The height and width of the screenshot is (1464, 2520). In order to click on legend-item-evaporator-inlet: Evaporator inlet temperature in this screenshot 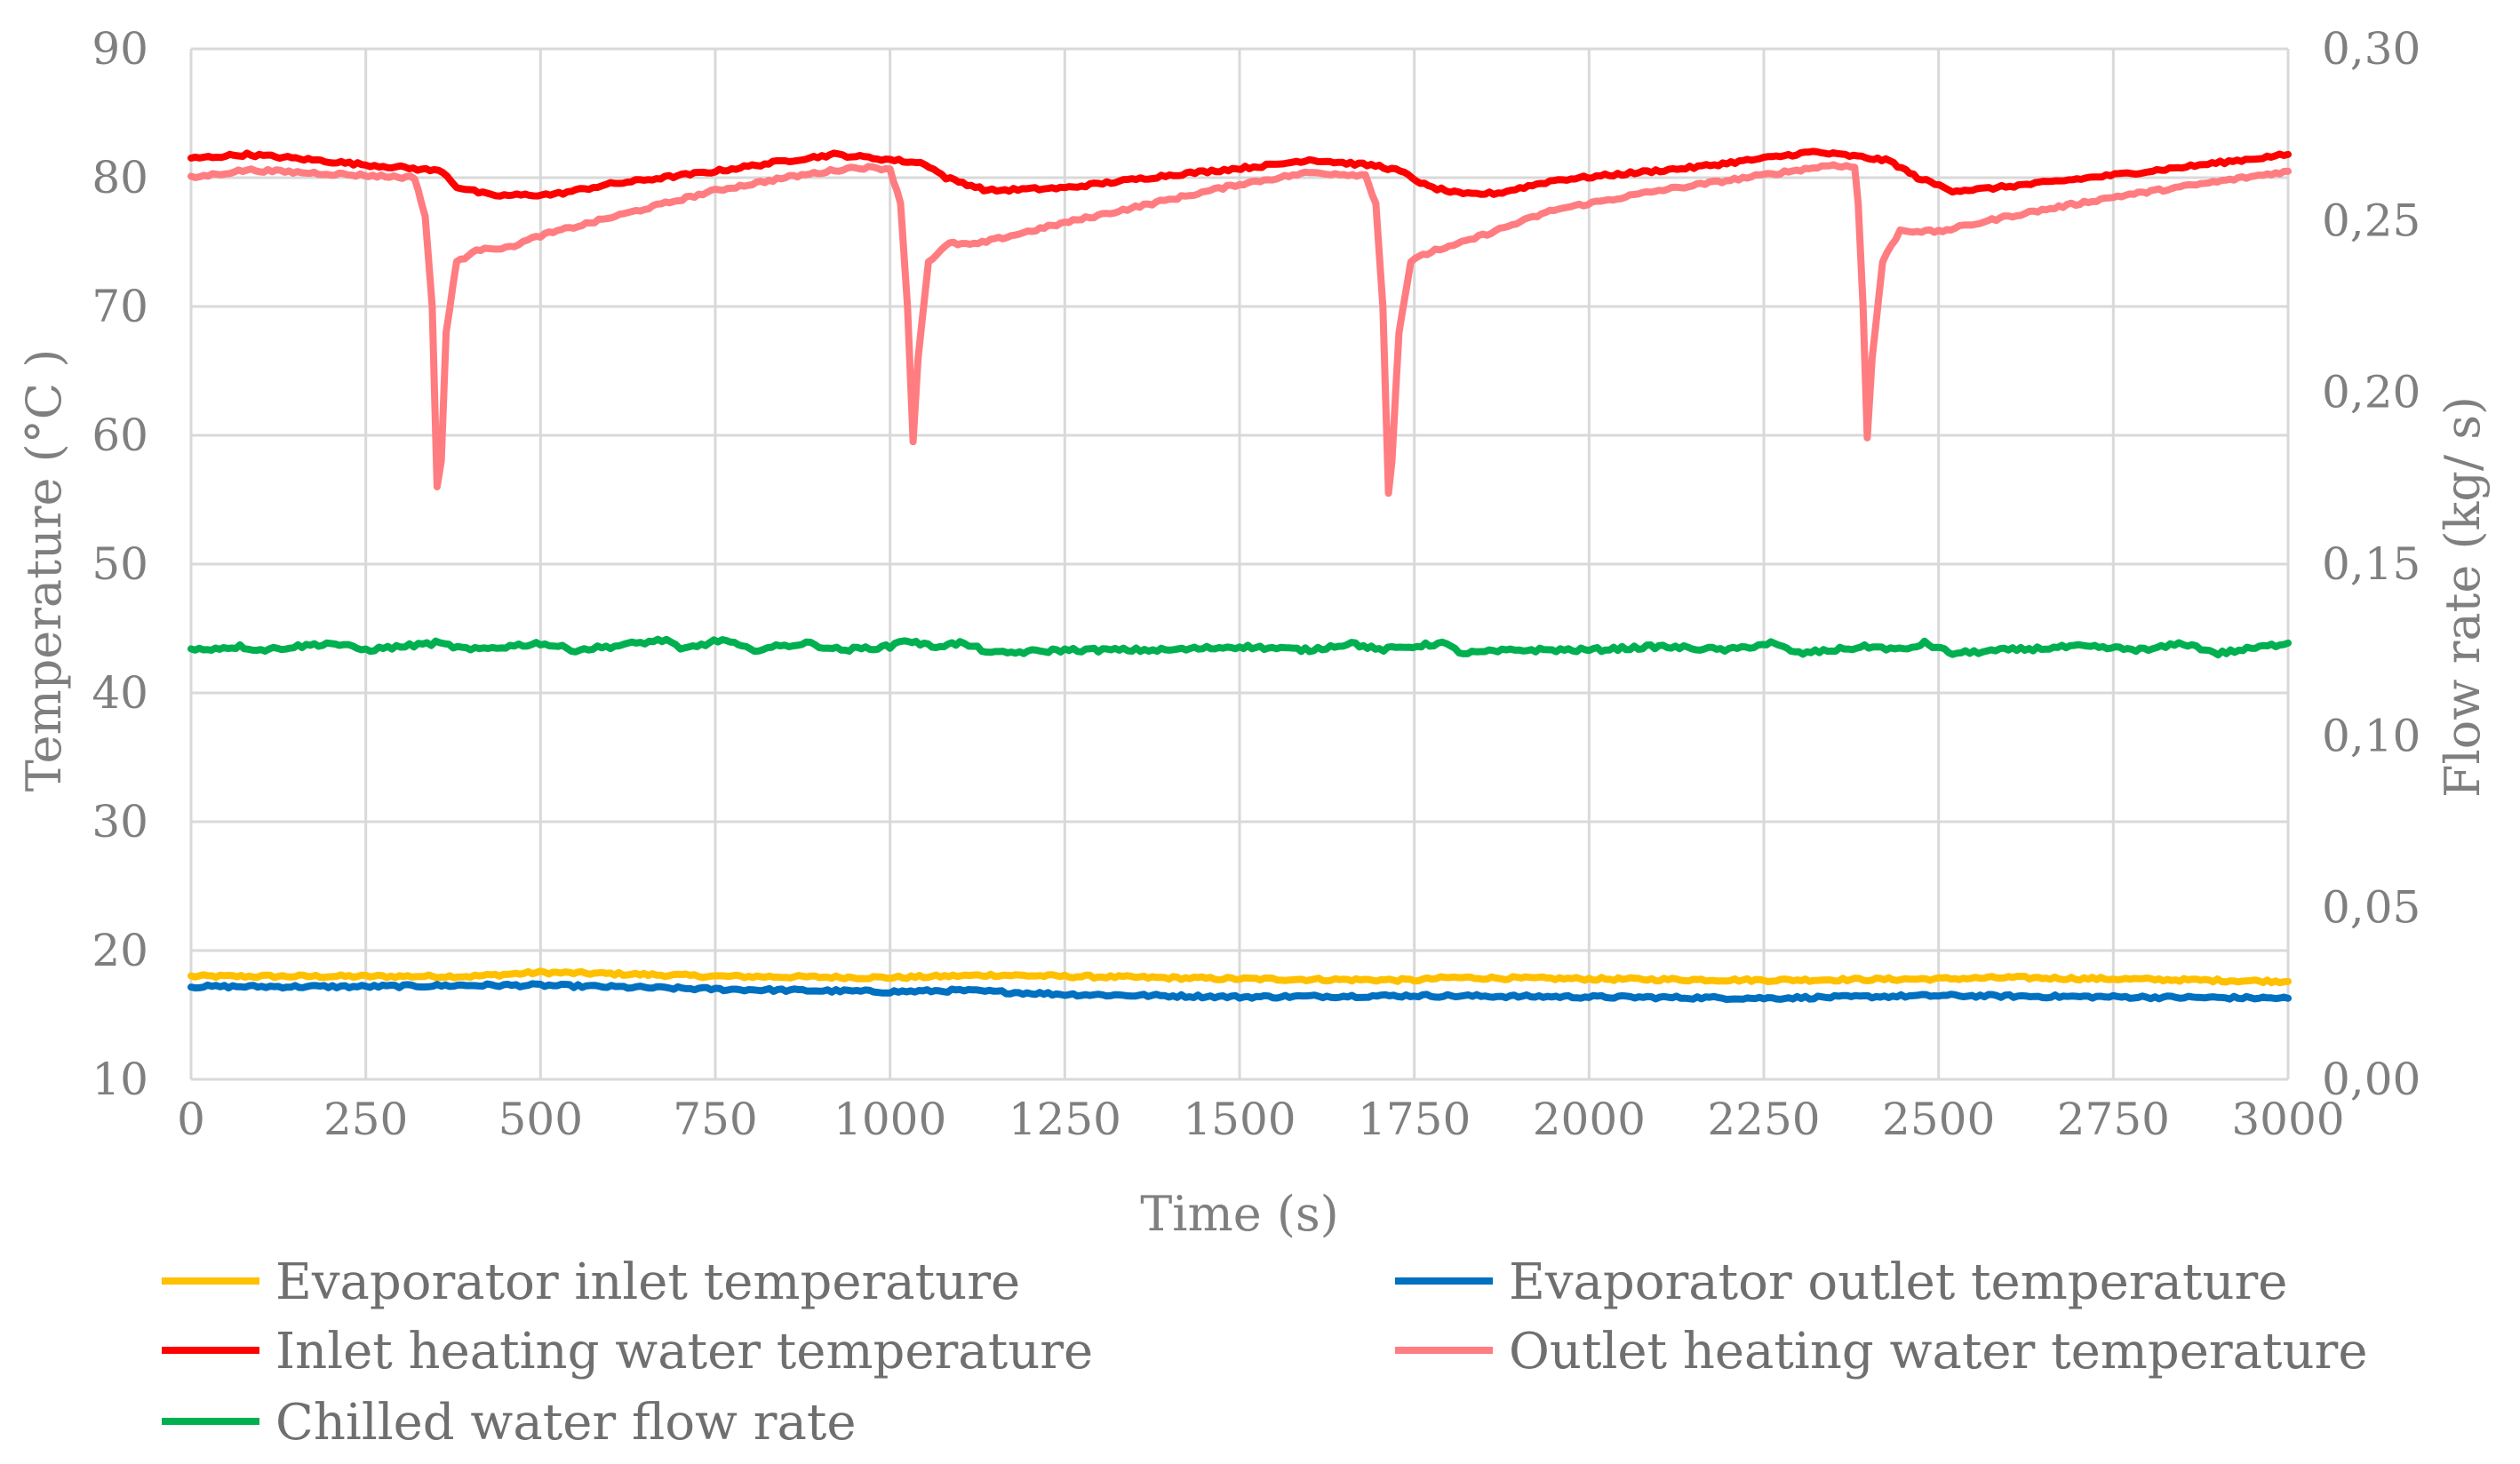, I will do `click(591, 1282)`.